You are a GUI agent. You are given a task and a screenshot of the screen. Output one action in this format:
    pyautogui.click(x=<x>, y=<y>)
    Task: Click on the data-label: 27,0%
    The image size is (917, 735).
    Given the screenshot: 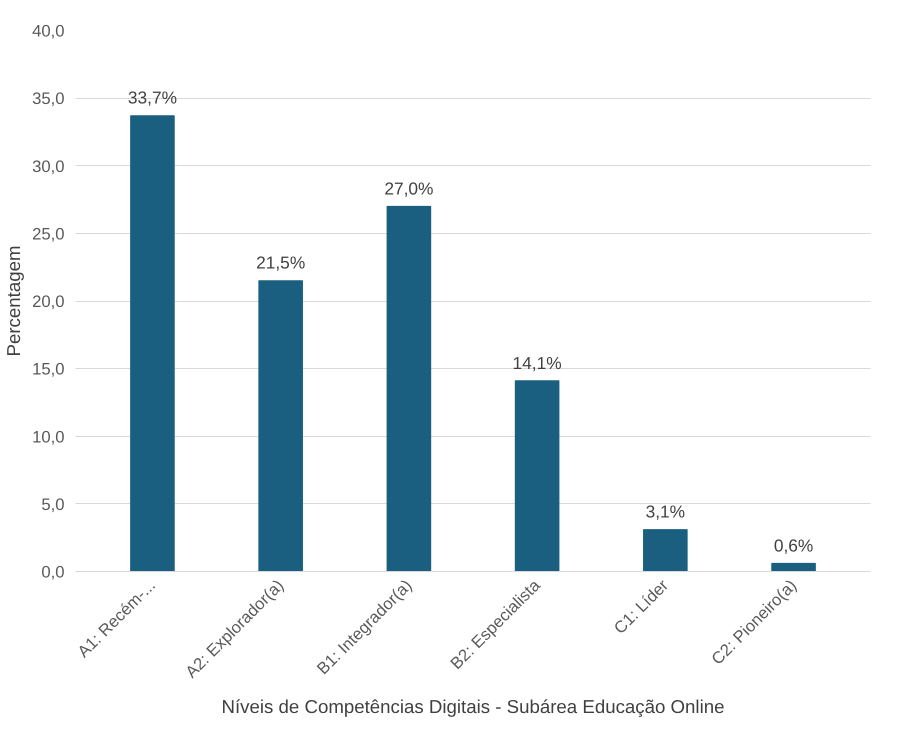 What is the action you would take?
    pyautogui.click(x=409, y=188)
    